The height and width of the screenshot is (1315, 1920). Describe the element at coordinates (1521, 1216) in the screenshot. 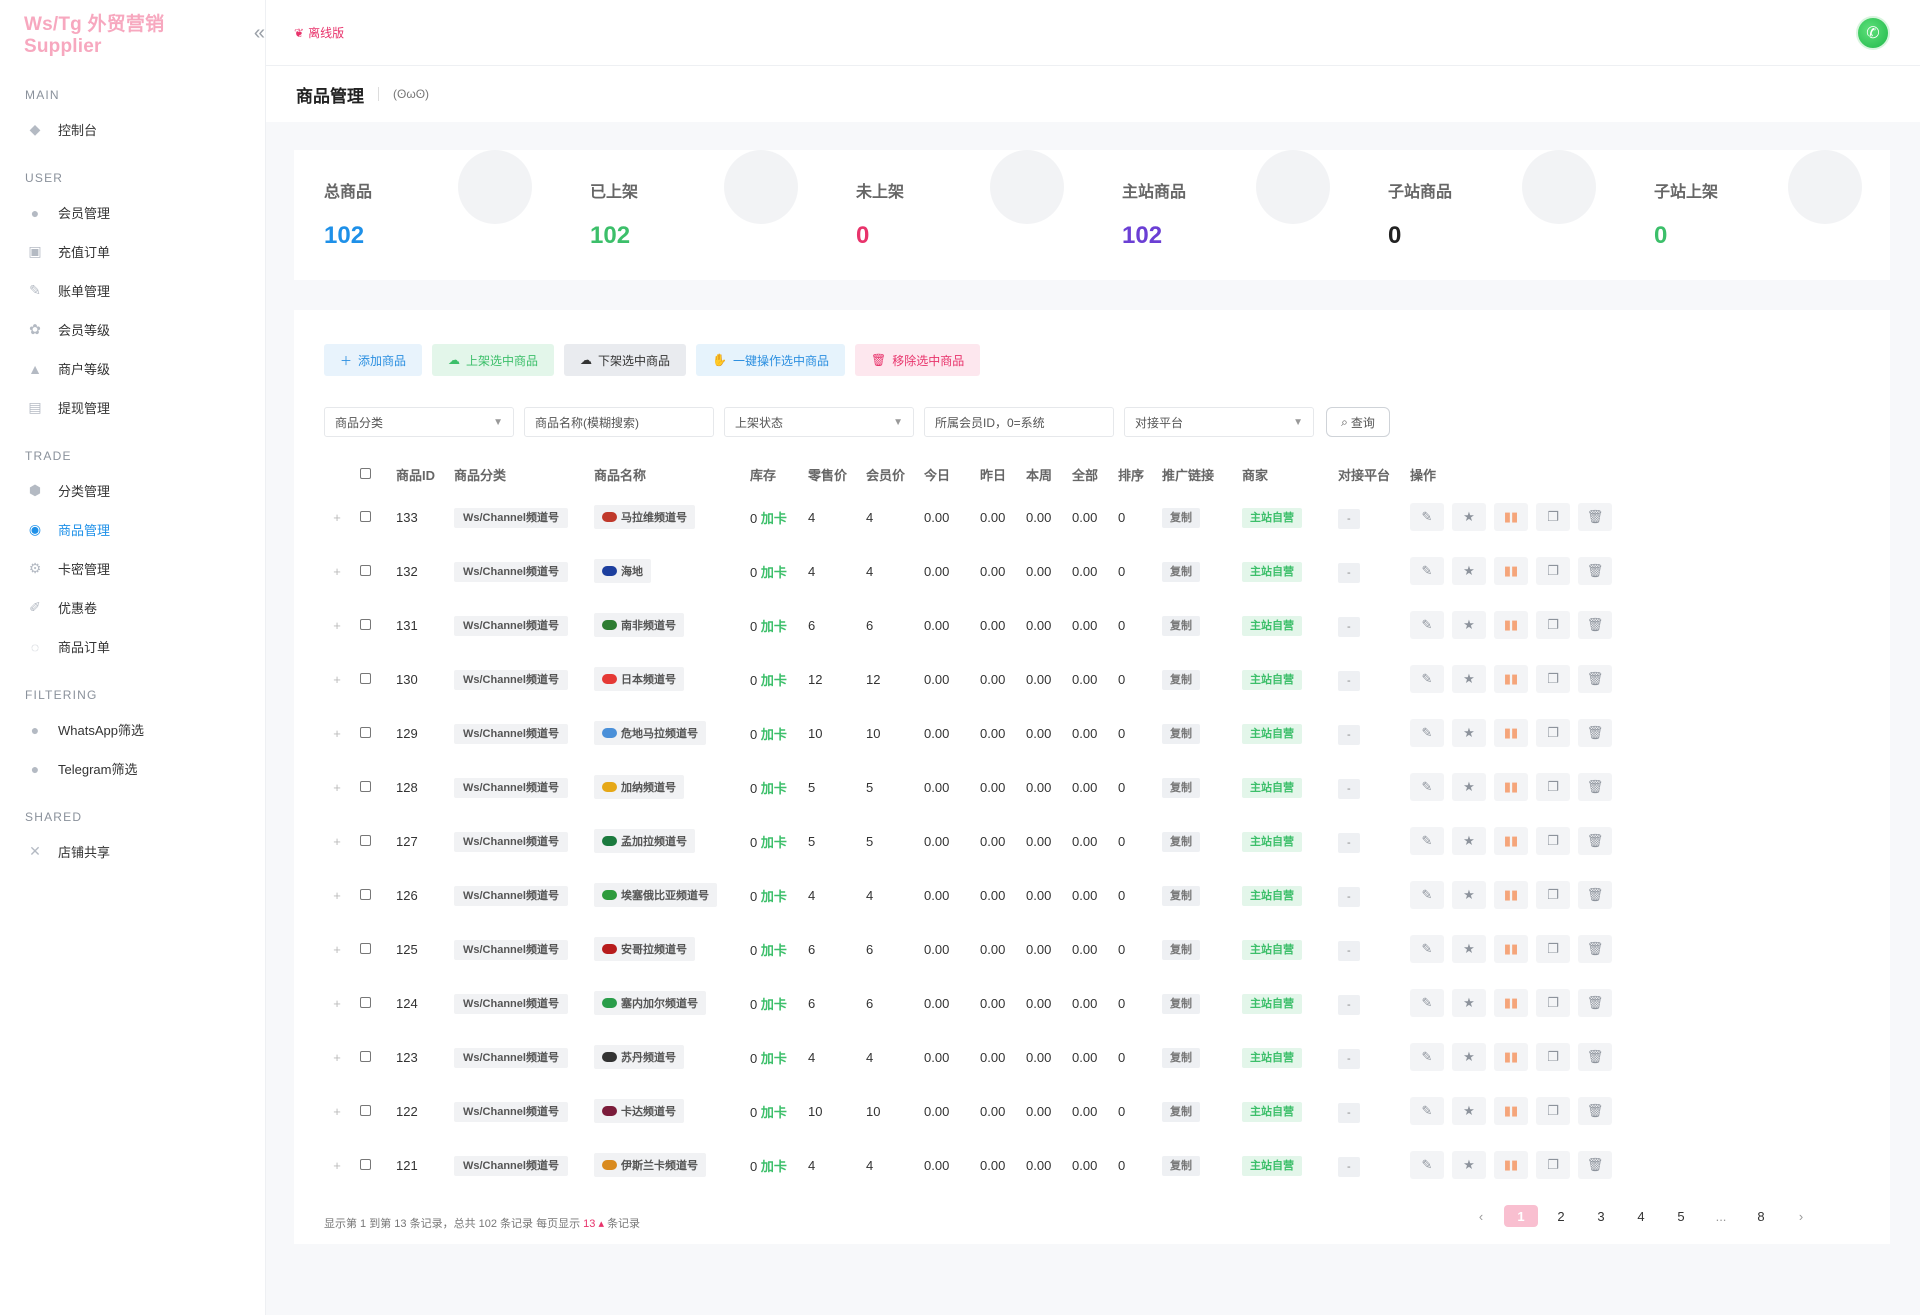

I see `page-button: 1` at that location.